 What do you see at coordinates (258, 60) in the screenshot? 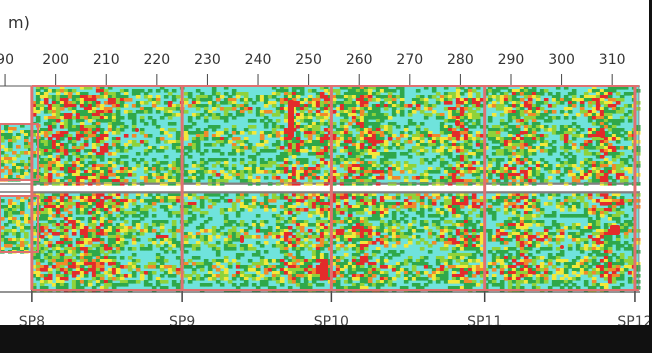
I see `x-tick-label: 240` at bounding box center [258, 60].